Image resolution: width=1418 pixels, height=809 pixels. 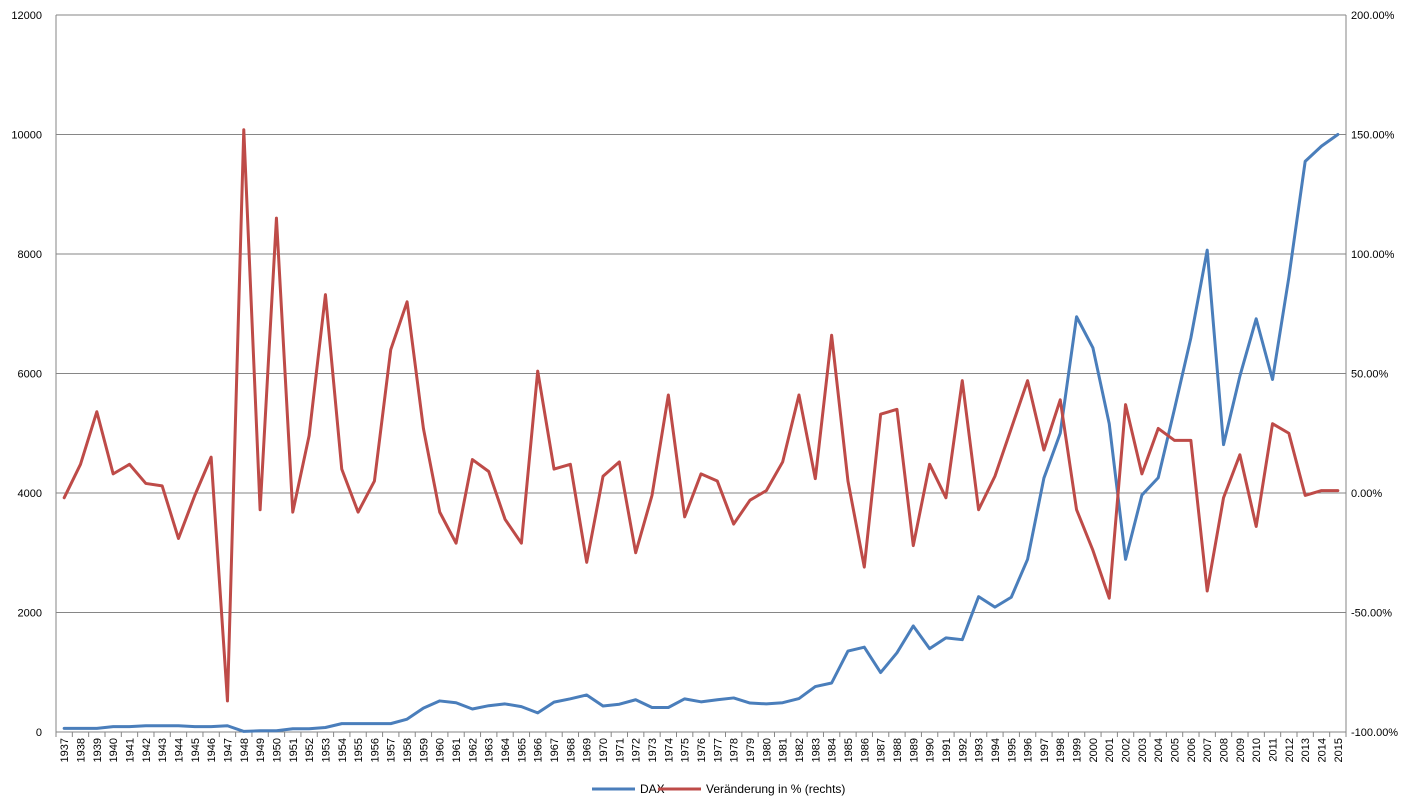 I want to click on x-tick-label: 1982, so click(x=800, y=750).